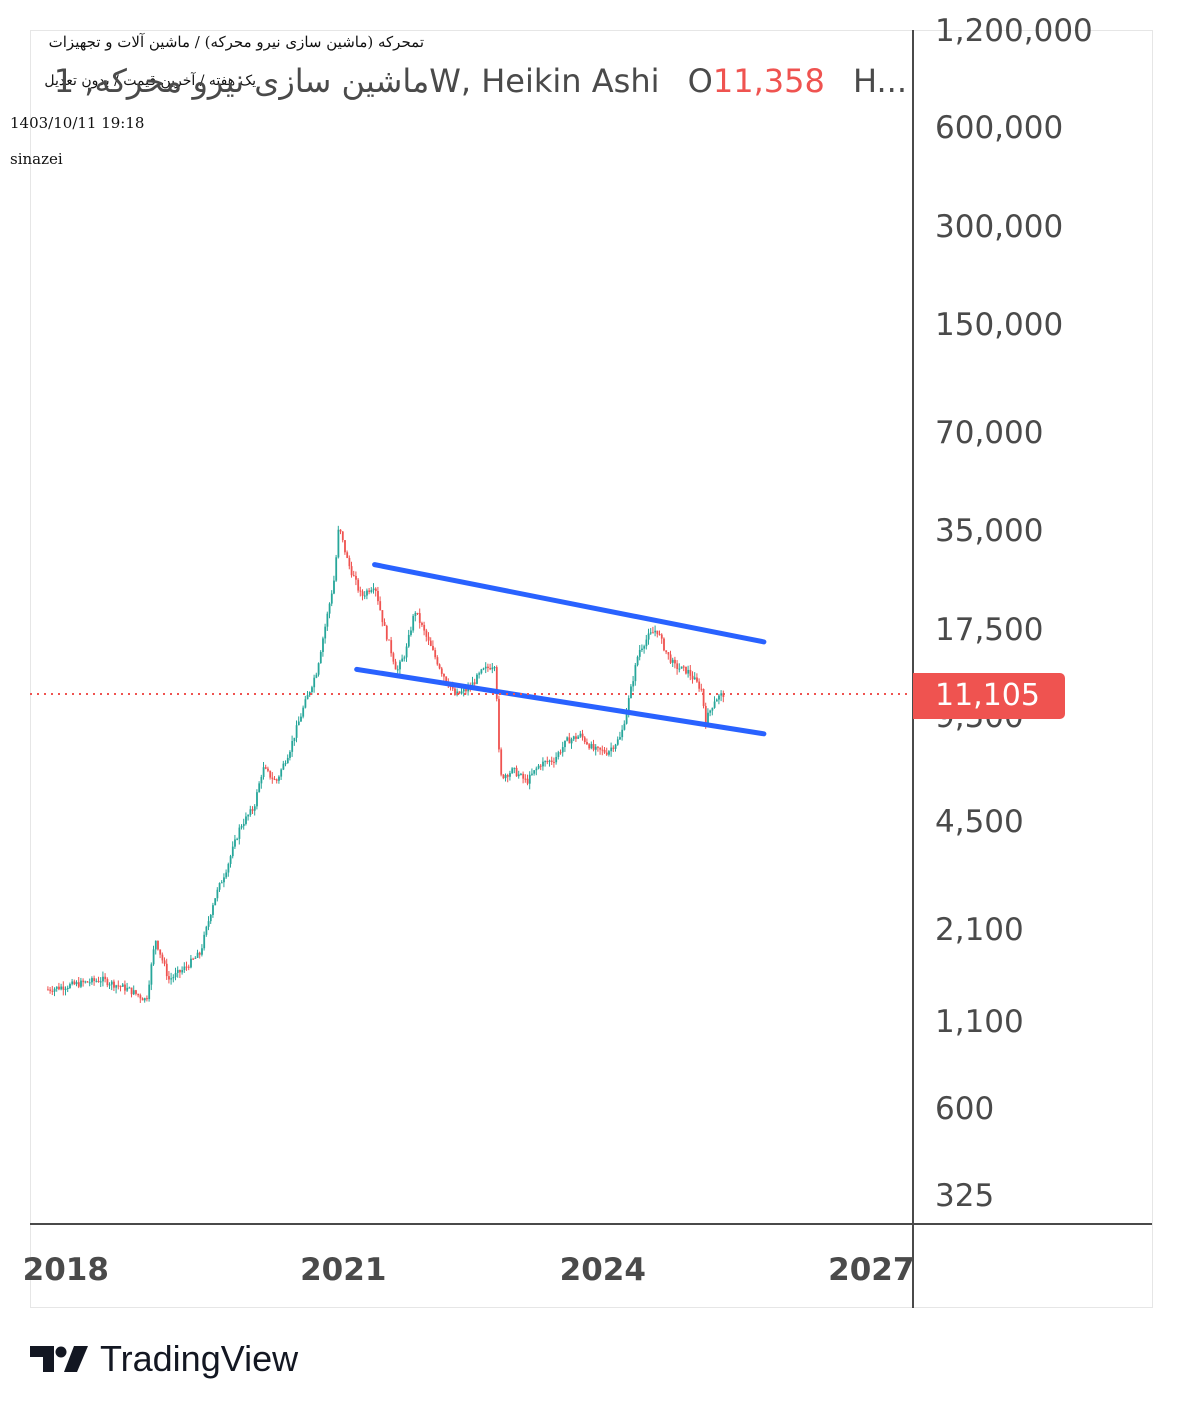 The height and width of the screenshot is (1413, 1182). What do you see at coordinates (469, 1270) in the screenshot?
I see `time-axis-ticks: 2018 2021 2024 2027` at bounding box center [469, 1270].